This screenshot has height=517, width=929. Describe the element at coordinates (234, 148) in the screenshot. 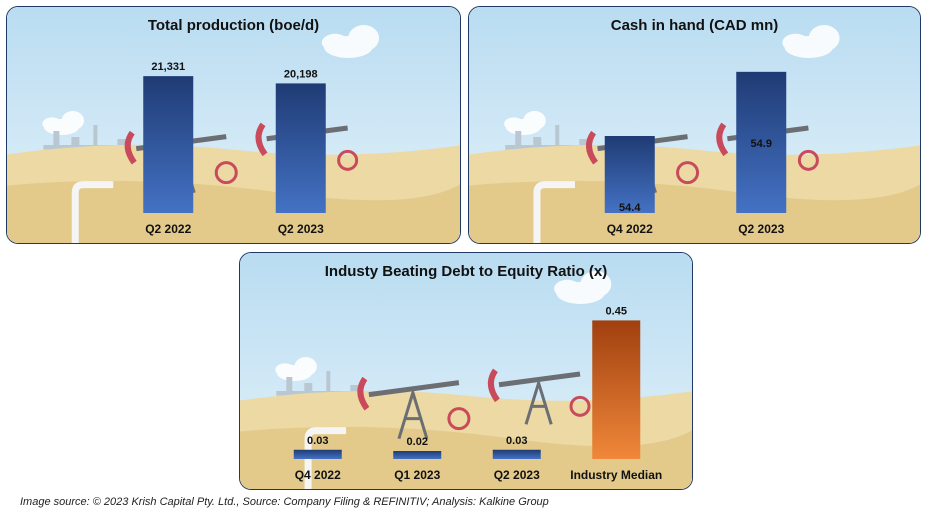

I see `bar-chart: 21,331 Q2 2022 20,198 Q2 2023` at that location.